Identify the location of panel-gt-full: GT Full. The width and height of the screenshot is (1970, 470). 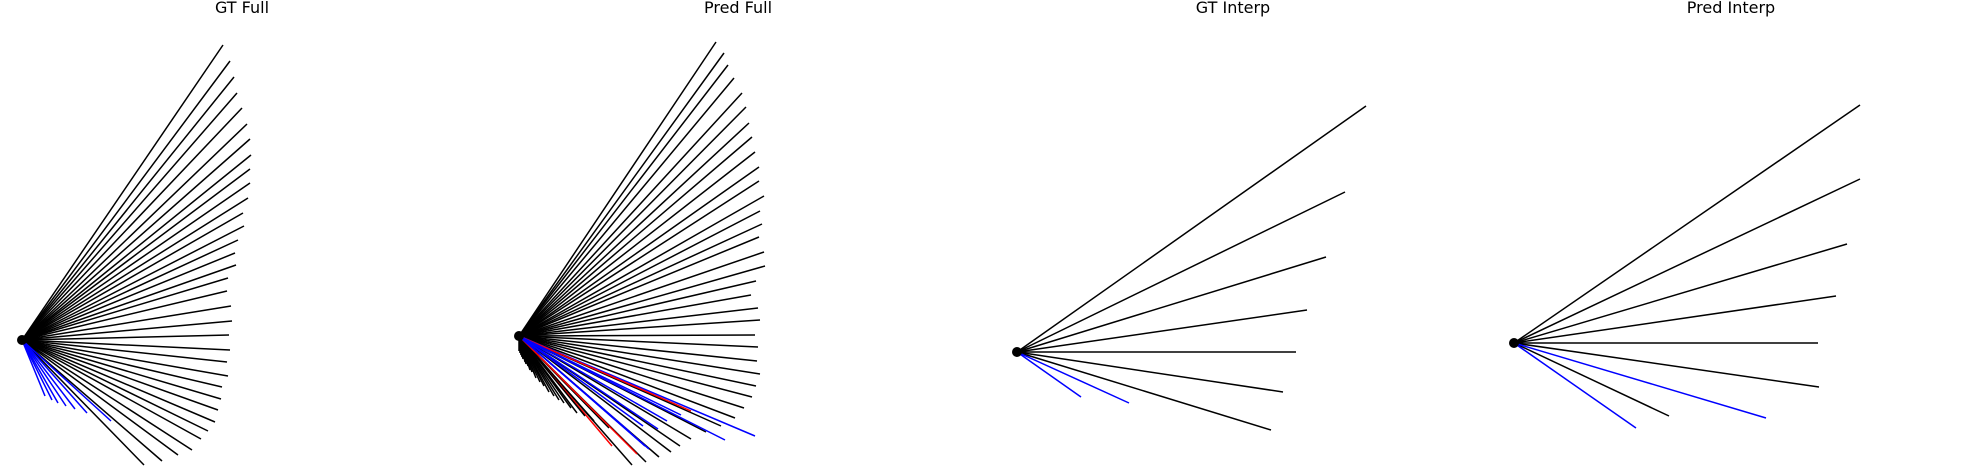
(143, 233).